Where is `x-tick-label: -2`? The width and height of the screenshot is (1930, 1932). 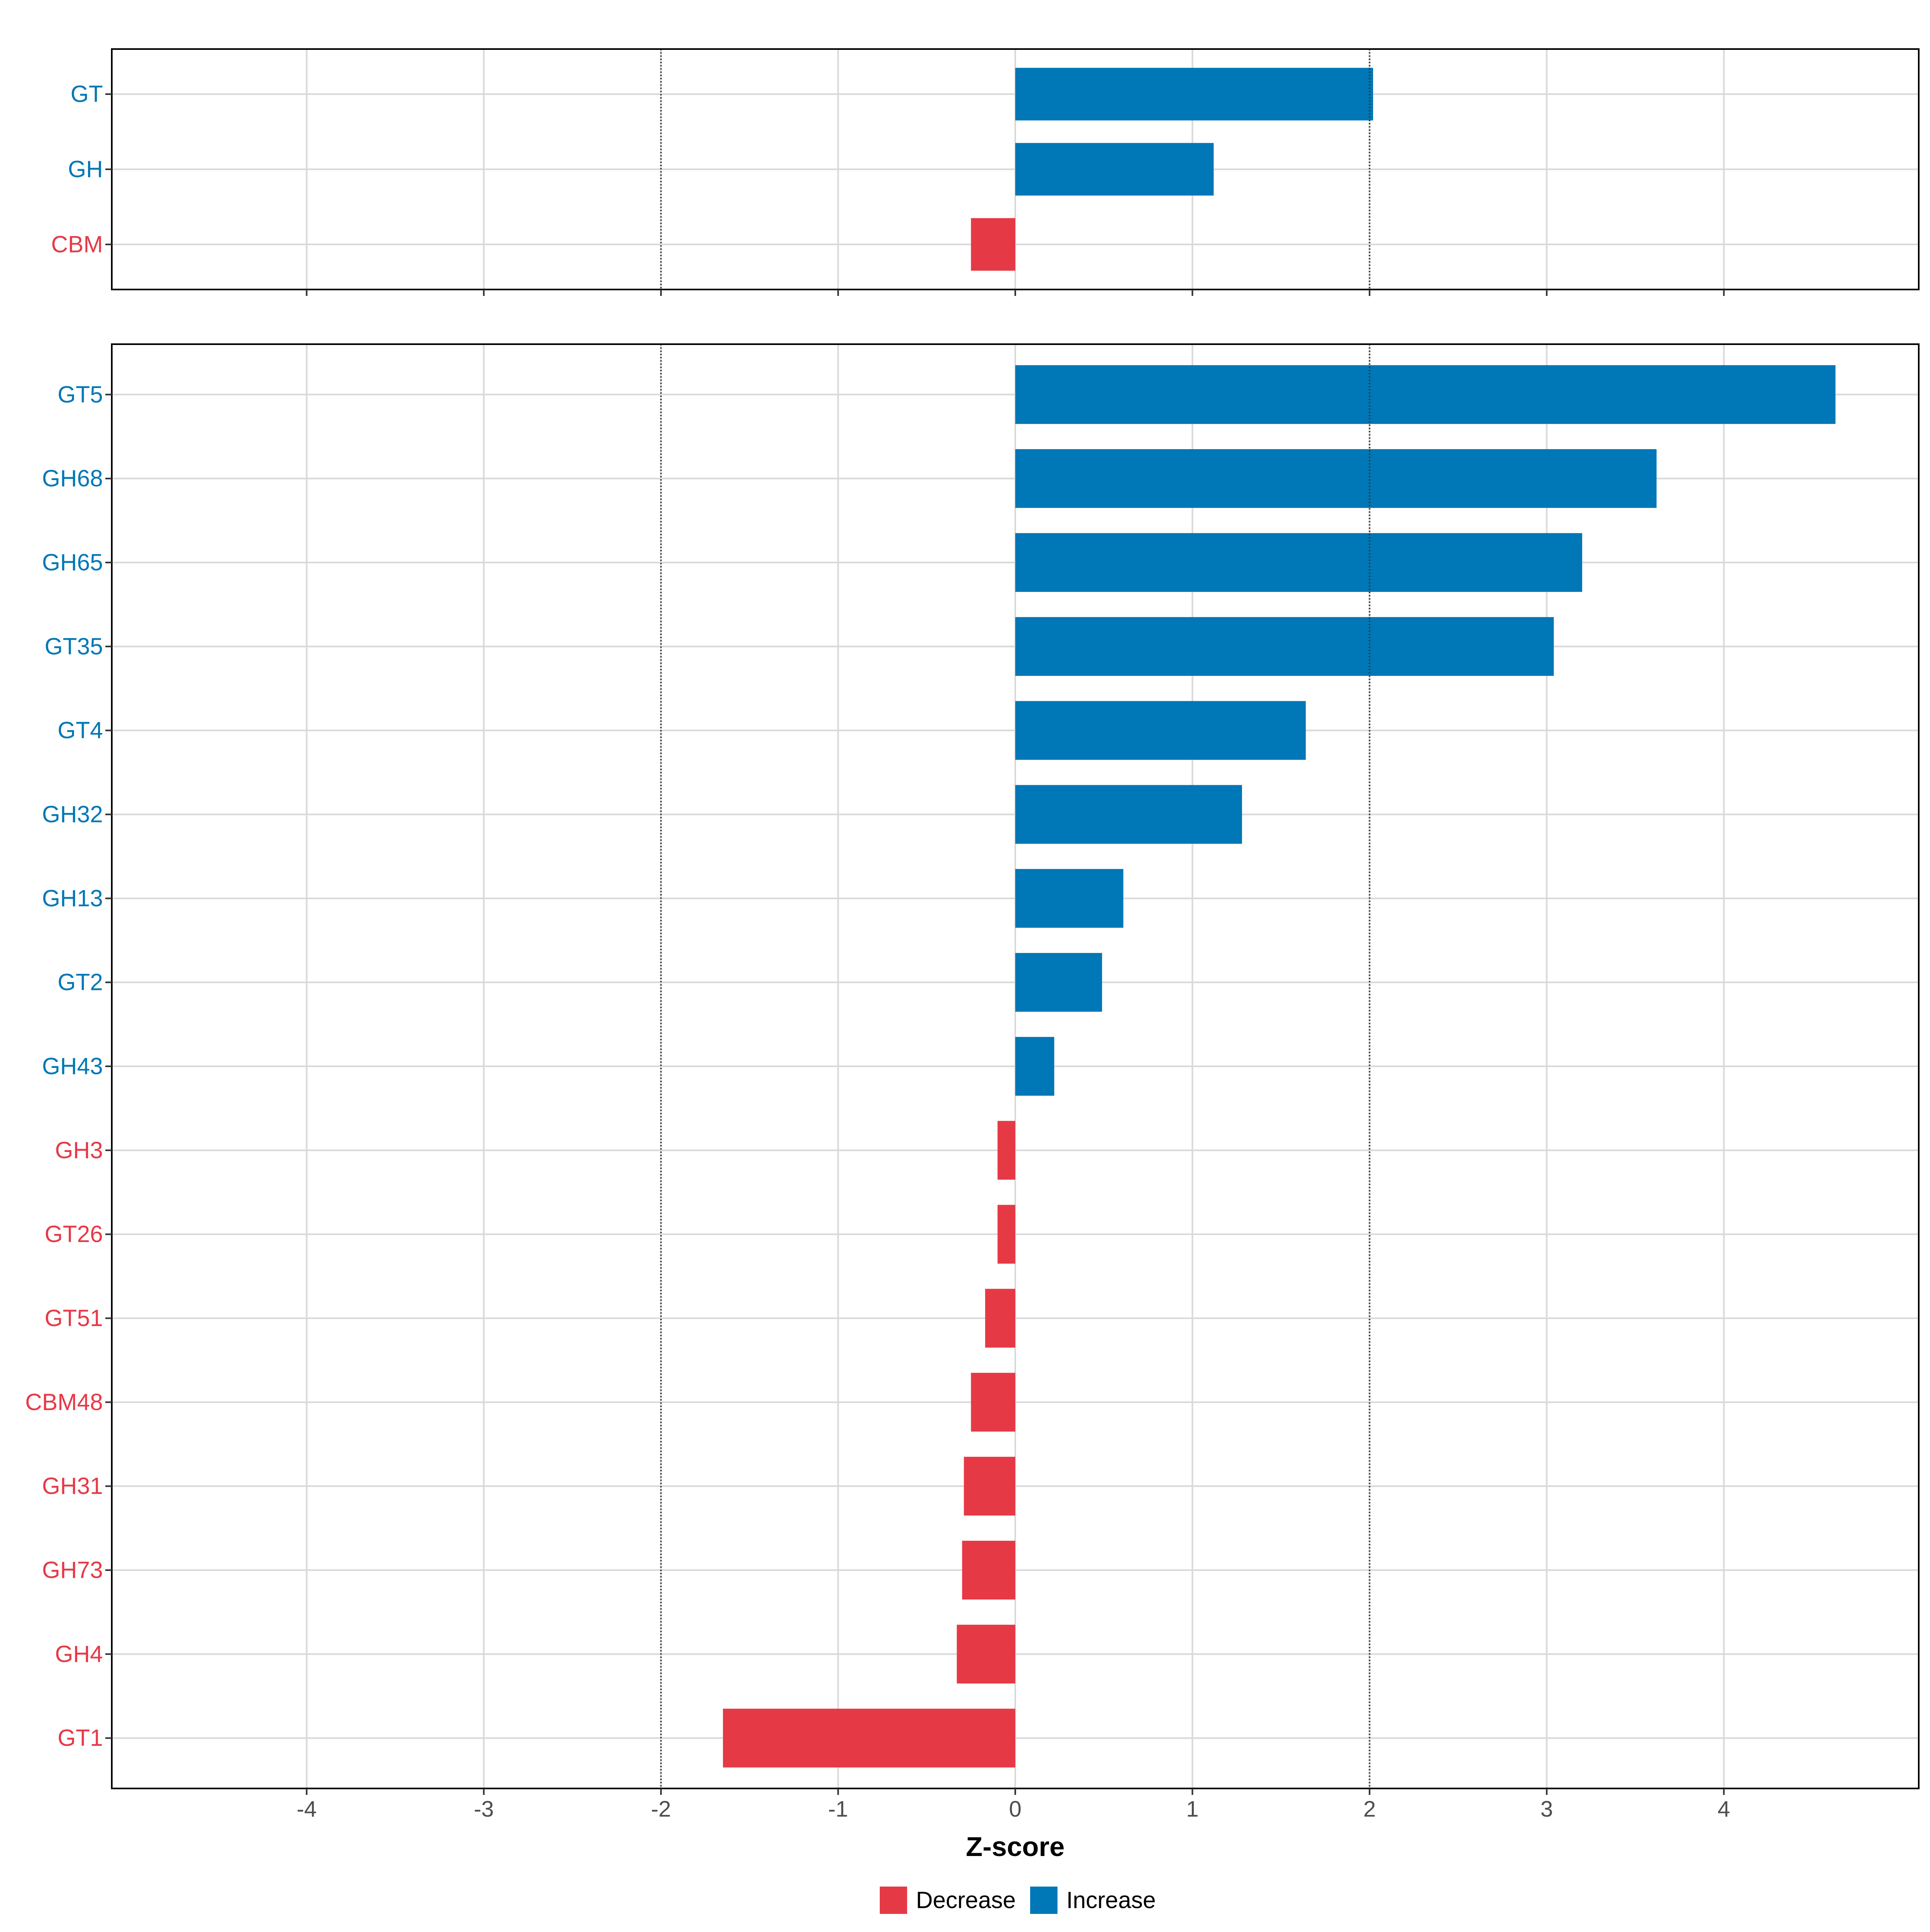 x-tick-label: -2 is located at coordinates (661, 1808).